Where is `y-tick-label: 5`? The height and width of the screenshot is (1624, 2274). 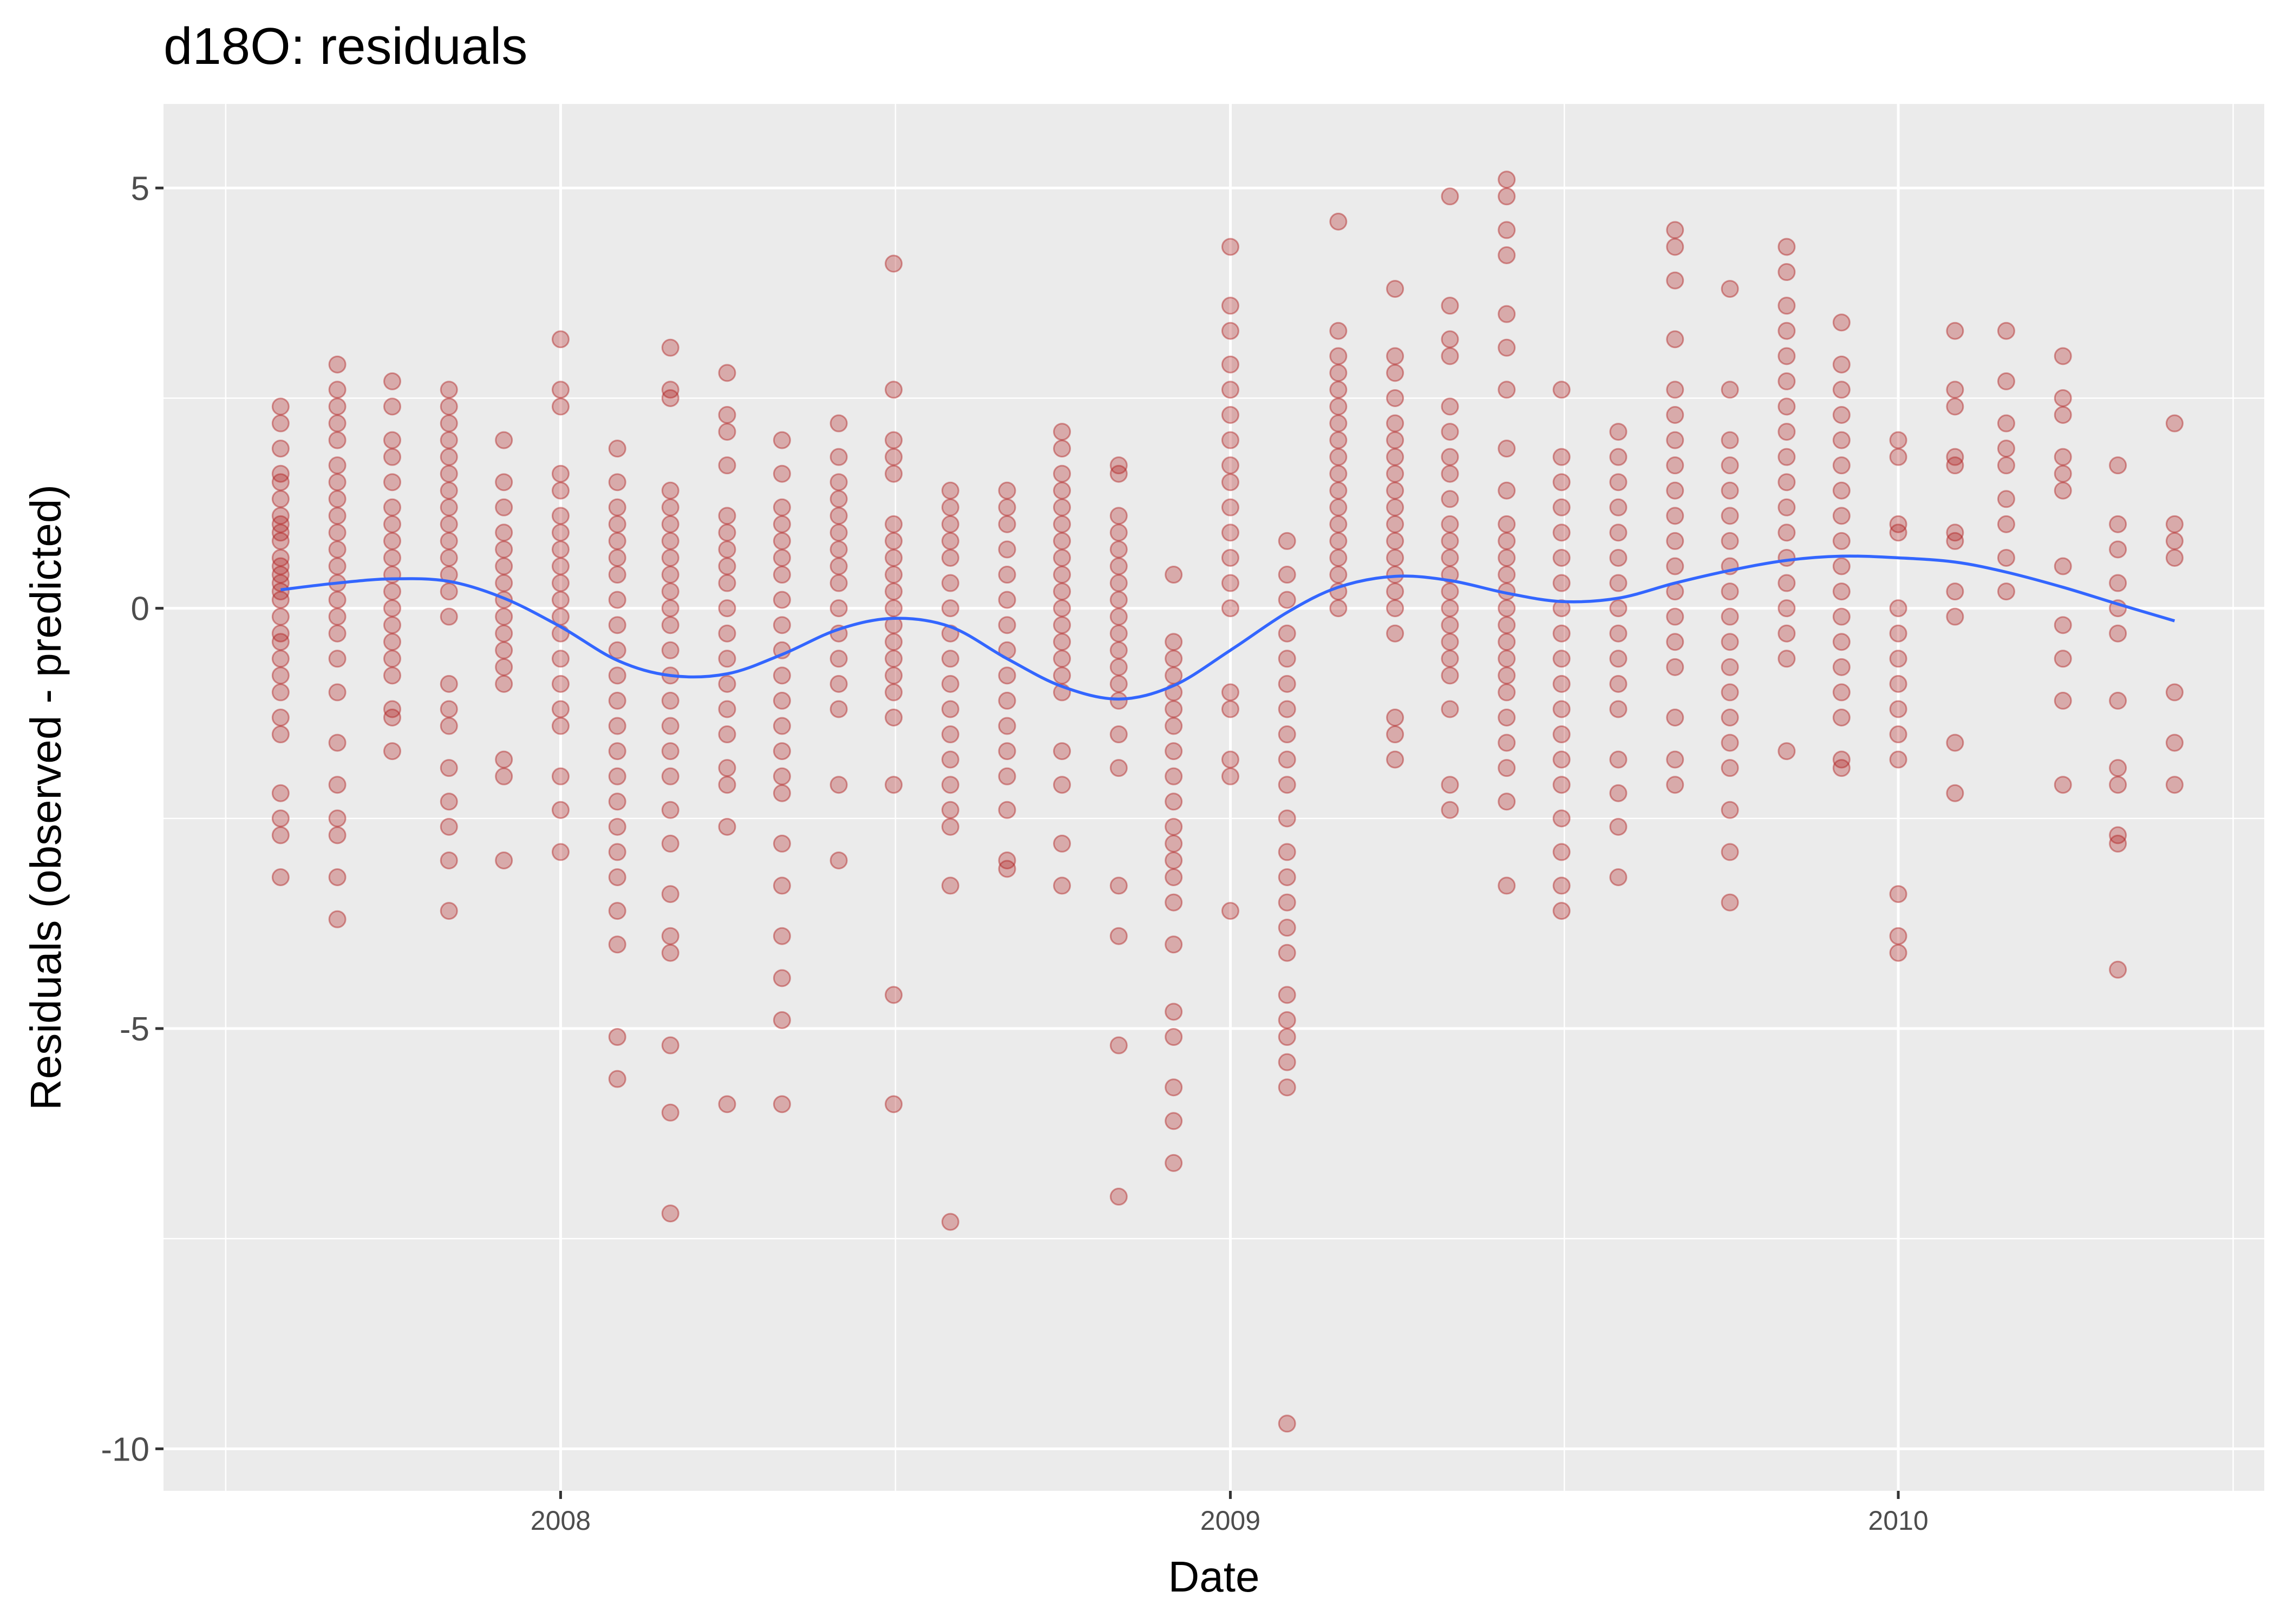
y-tick-label: 5 is located at coordinates (140, 188).